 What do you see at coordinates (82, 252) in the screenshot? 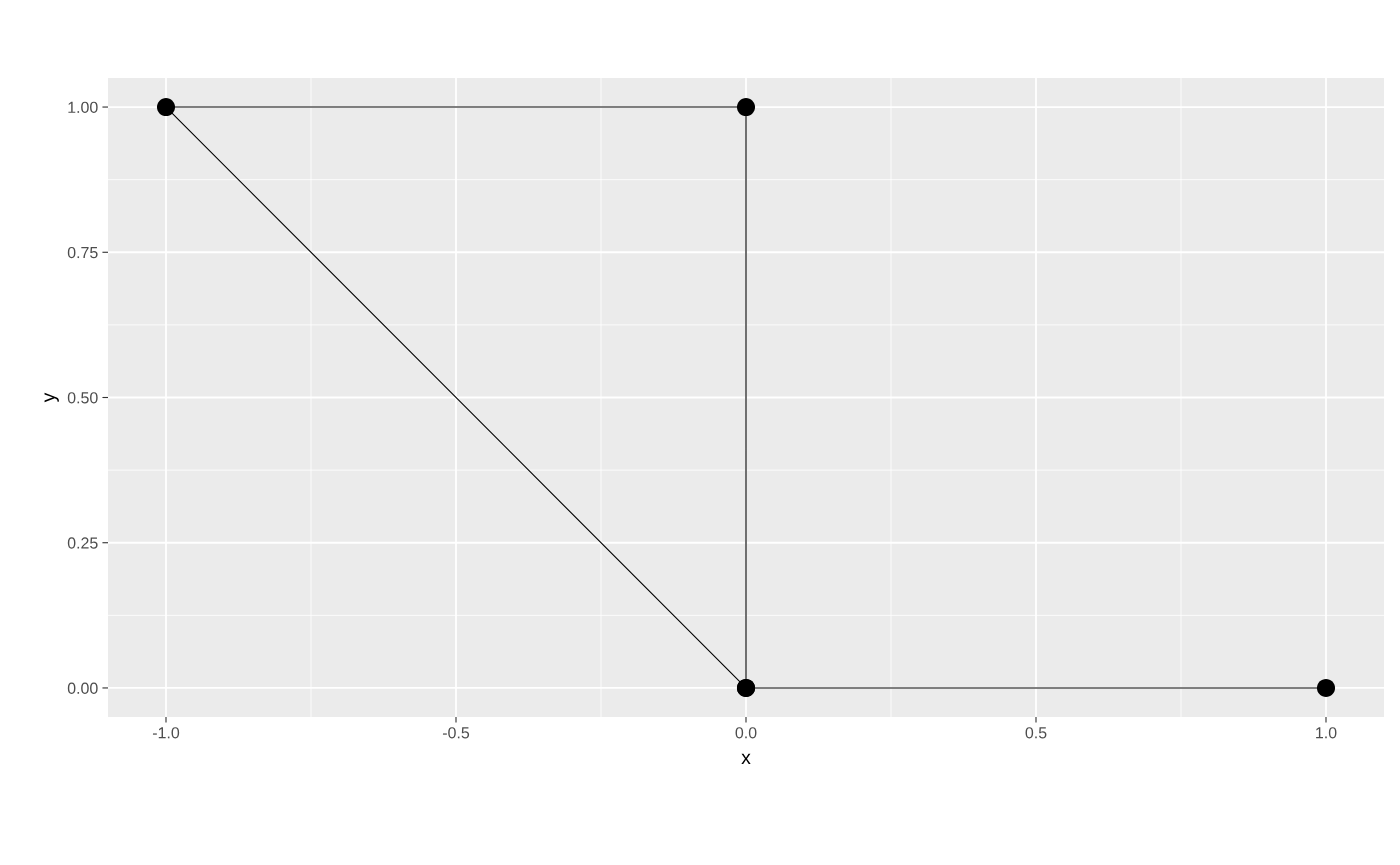
I see `y-tick-label: 0.75` at bounding box center [82, 252].